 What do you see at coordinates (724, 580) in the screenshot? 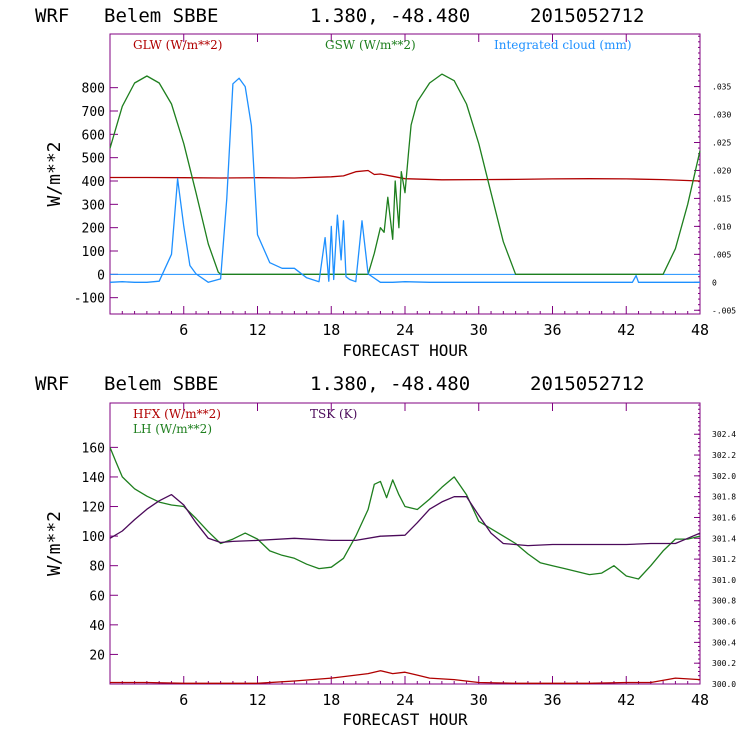
I see `right-tick-label: 301.0` at bounding box center [724, 580].